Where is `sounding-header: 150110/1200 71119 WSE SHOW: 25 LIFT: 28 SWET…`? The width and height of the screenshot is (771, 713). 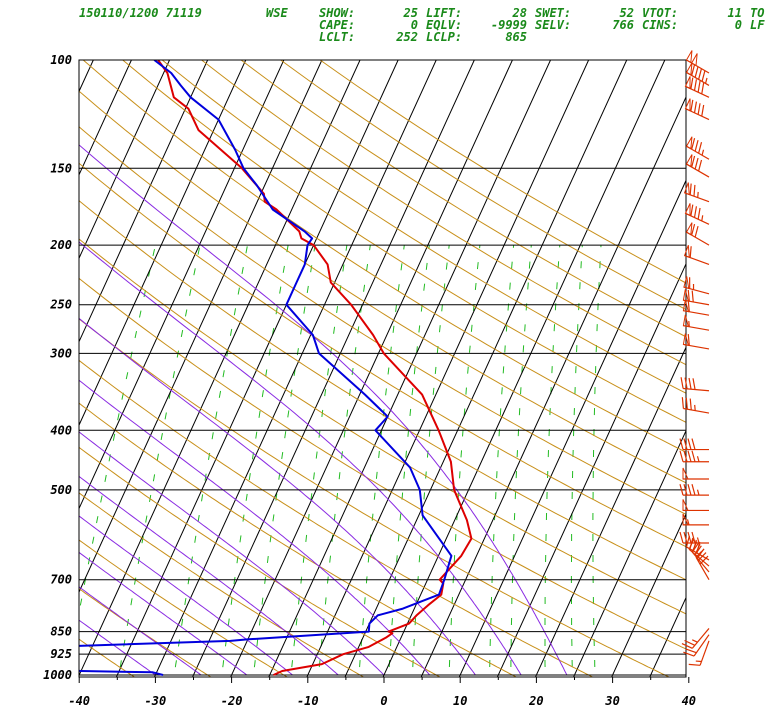
sounding-header: 150110/1200 71119 WSE SHOW: 25 LIFT: 28 SWET… is located at coordinates (422, 25).